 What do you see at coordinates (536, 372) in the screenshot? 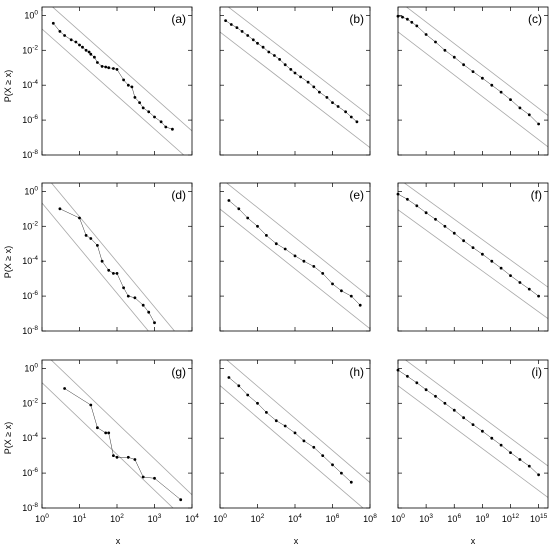
I see `panel-label: (i)` at bounding box center [536, 372].